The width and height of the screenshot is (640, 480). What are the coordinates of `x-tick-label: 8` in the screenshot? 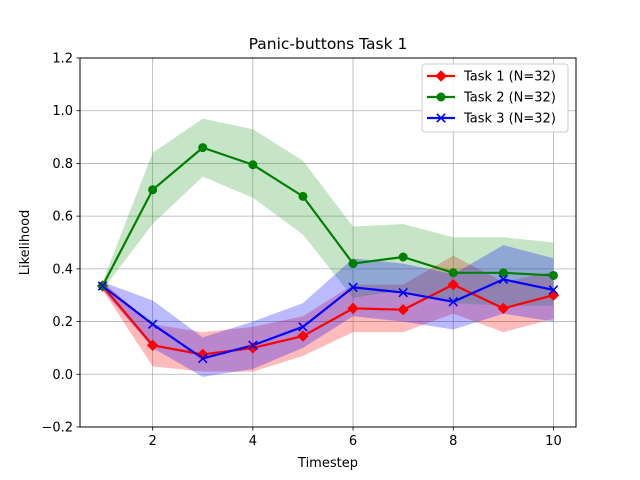 It's located at (453, 441).